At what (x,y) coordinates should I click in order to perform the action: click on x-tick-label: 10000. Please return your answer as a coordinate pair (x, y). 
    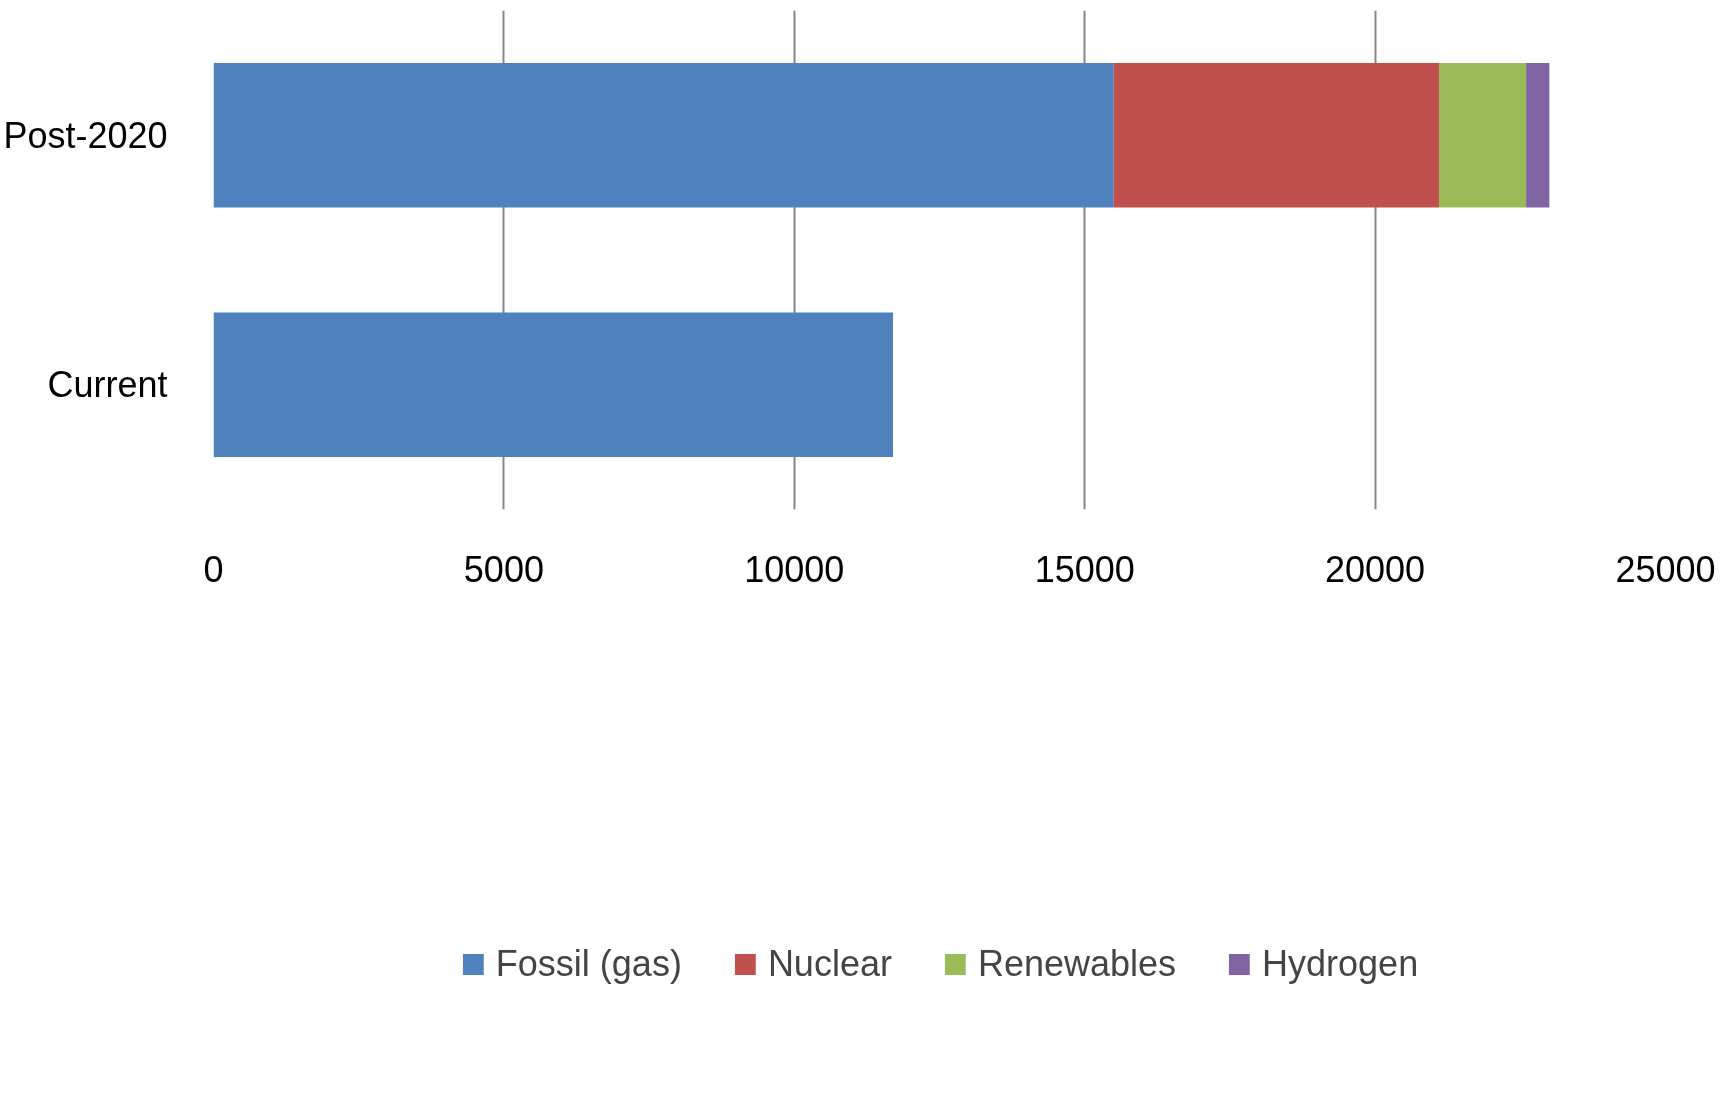
    Looking at the image, I should click on (794, 569).